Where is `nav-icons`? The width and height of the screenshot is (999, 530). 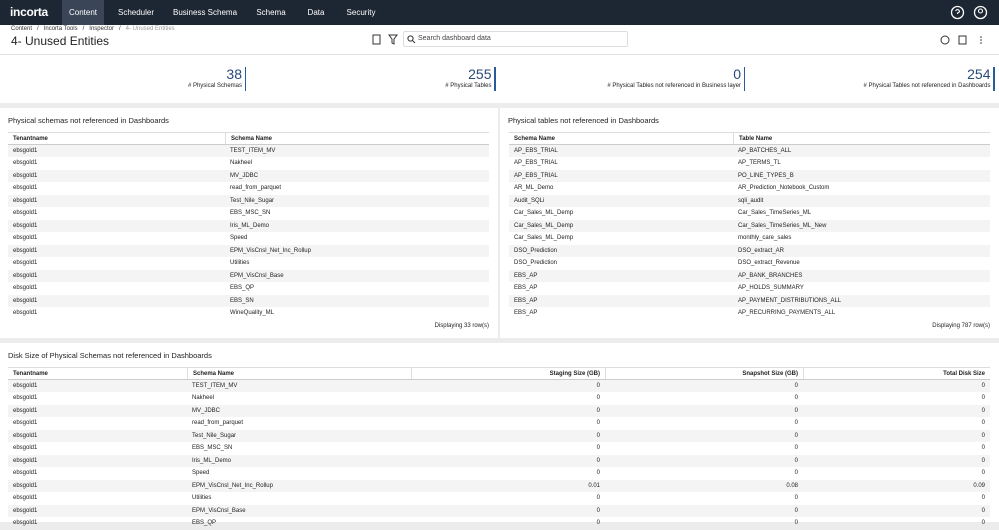
nav-icons is located at coordinates (969, 12).